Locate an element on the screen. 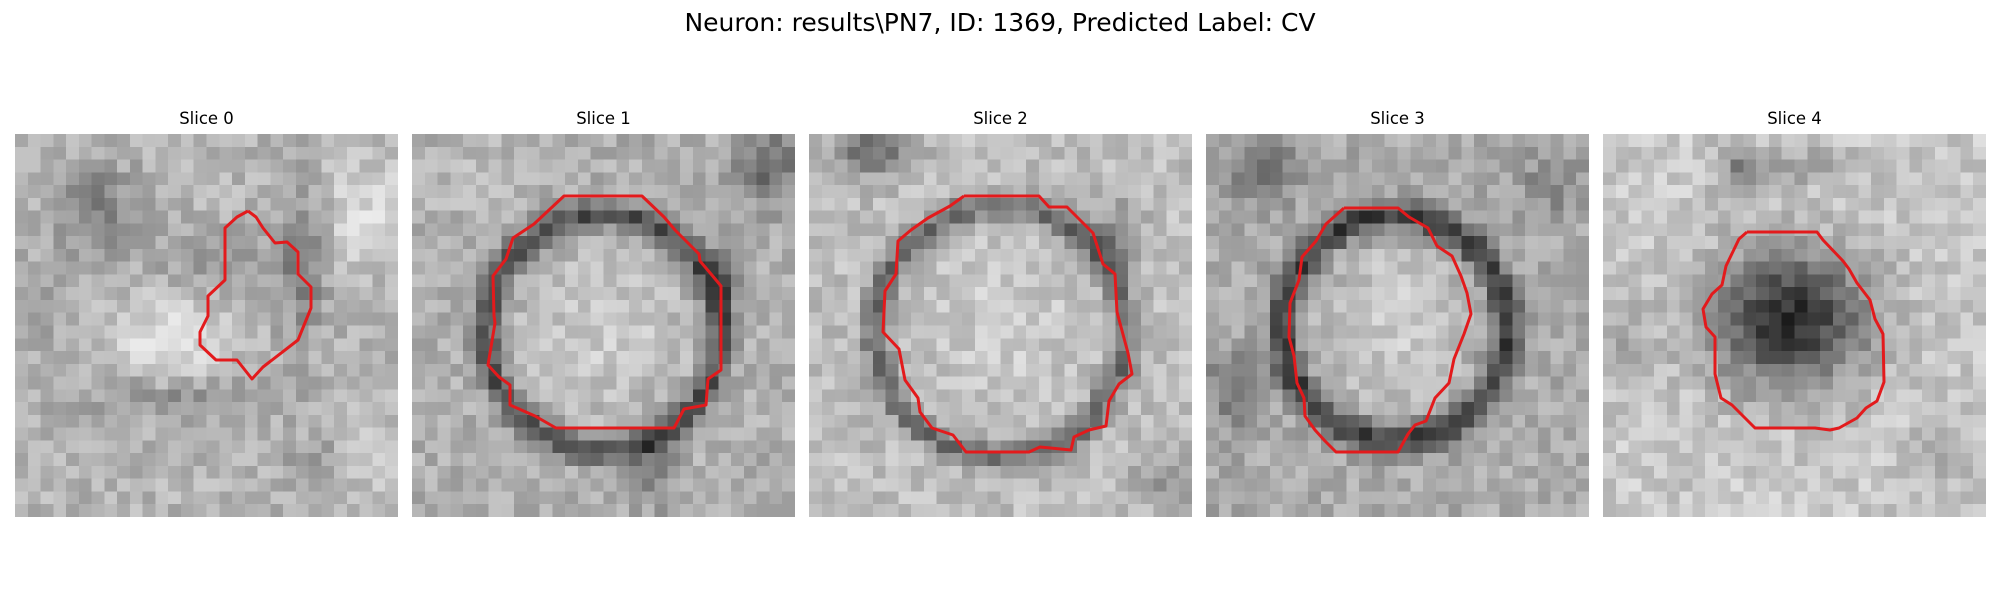 The image size is (2000, 600). slice-panel-4: Slice 4 is located at coordinates (1794, 312).